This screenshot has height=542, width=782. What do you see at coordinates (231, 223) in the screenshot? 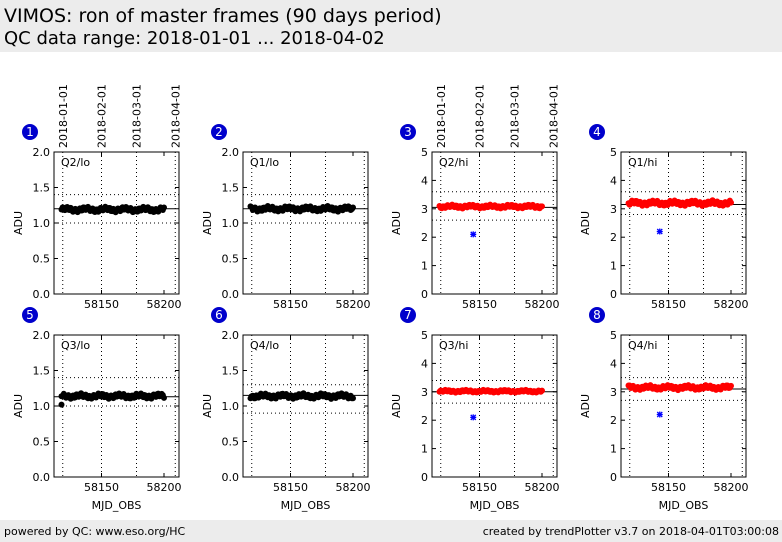
I see `panel-2-ytick-label-2: 1.0` at bounding box center [231, 223].